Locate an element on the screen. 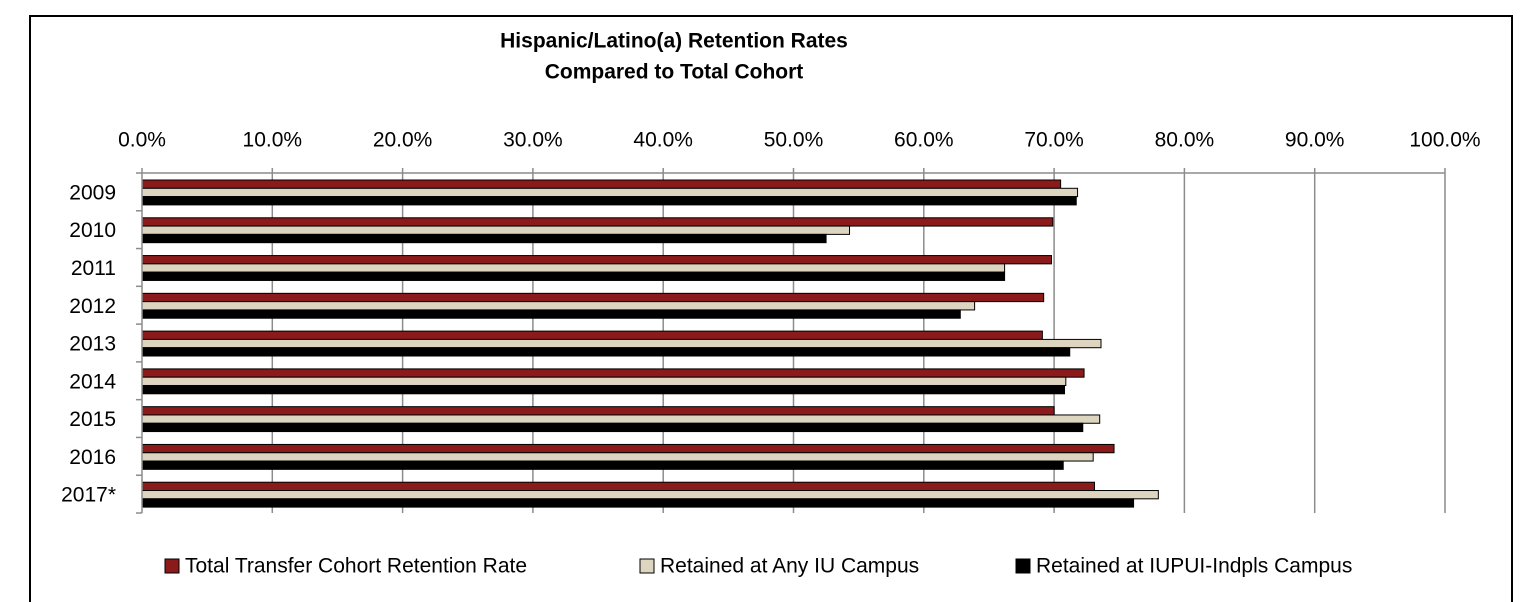 Image resolution: width=1526 pixels, height=602 pixels. chart-title: Hispanic/Latino(a) Retention Rates is located at coordinates (674, 41).